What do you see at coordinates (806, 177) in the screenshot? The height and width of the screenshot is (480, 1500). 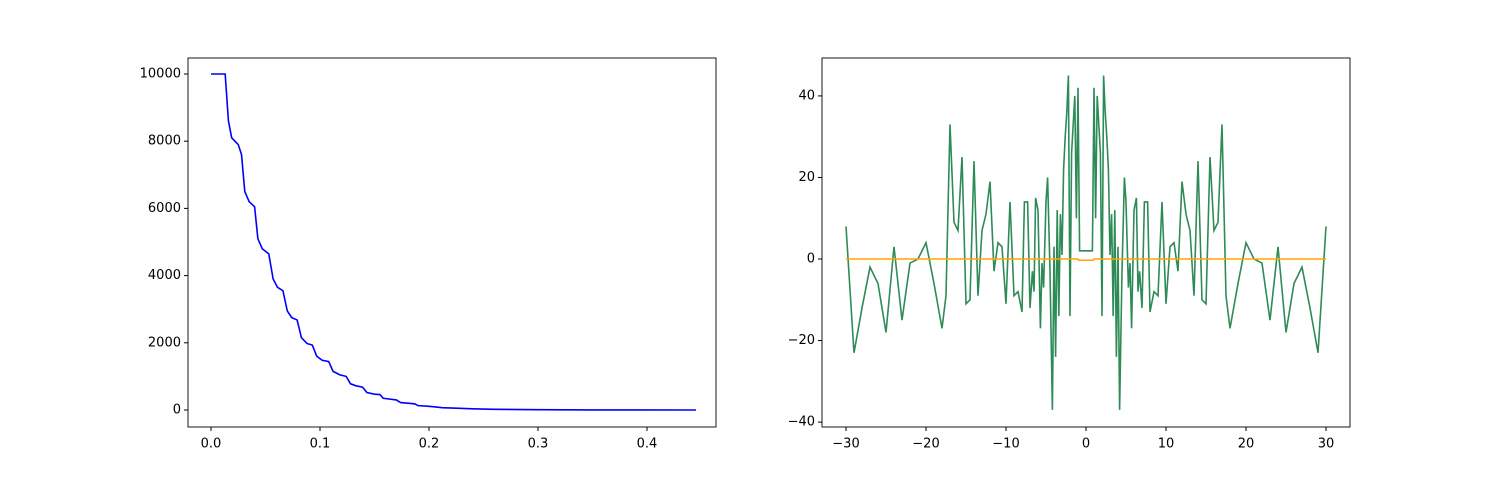 I see `y-tick-label: 20` at bounding box center [806, 177].